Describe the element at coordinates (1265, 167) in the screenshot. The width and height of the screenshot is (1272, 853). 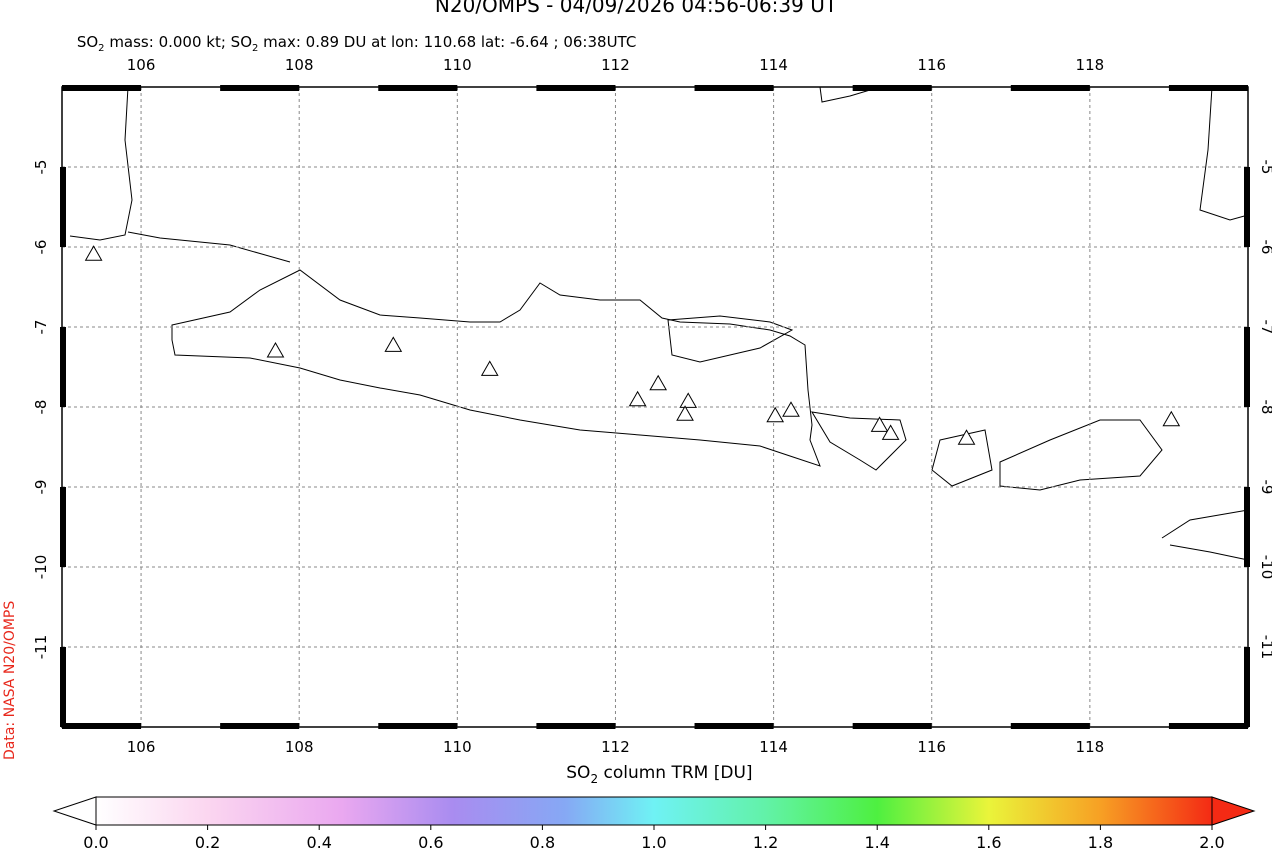
I see `y-tick-label-right: -5` at that location.